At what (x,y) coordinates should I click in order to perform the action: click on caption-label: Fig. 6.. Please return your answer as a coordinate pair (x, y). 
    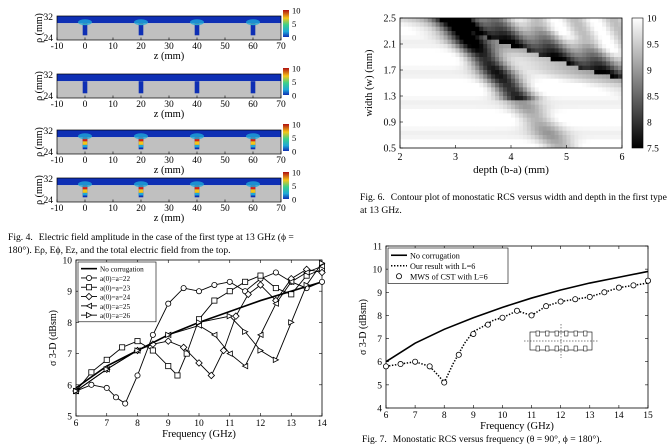
    Looking at the image, I should click on (372, 197).